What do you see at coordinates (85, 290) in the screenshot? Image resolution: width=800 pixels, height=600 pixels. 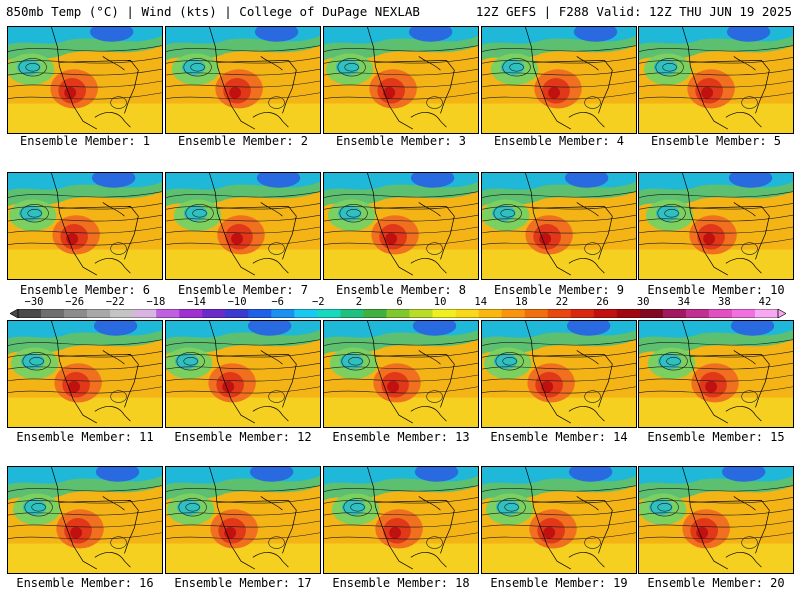 I see `ensemble-member-label: Ensemble Member: 6` at bounding box center [85, 290].